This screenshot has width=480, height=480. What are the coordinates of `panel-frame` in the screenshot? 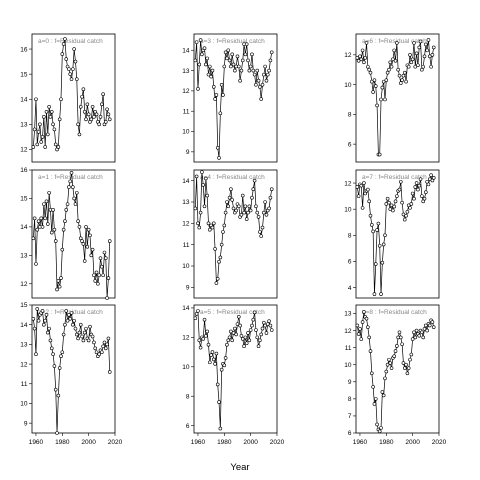 It's located at (235, 234).